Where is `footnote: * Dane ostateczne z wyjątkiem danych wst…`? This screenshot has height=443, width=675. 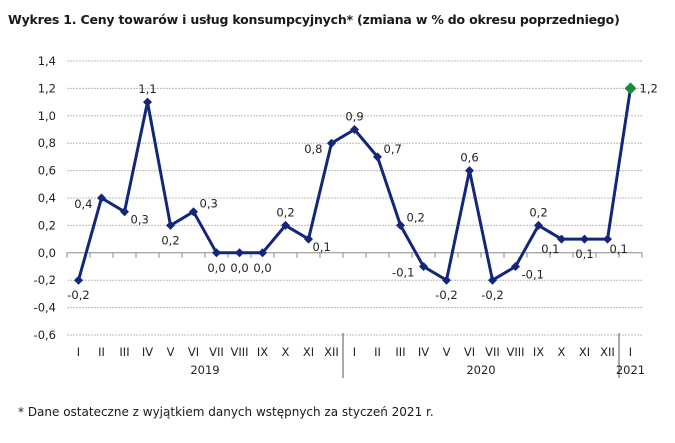 footnote: * Dane ostateczne z wyjątkiem danych wst… is located at coordinates (226, 412).